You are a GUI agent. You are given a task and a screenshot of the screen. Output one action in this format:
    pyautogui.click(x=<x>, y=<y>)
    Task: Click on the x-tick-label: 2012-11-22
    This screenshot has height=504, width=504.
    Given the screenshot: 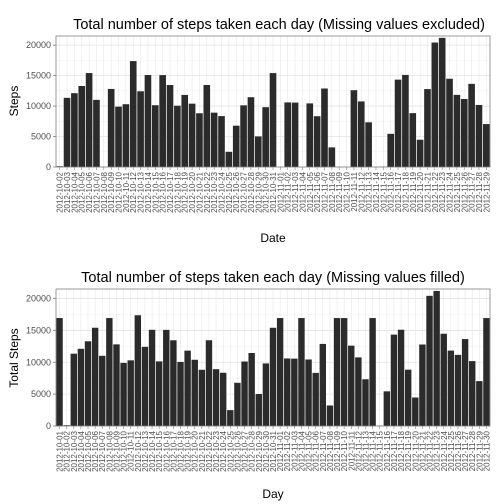 What is the action you would take?
    pyautogui.click(x=435, y=191)
    